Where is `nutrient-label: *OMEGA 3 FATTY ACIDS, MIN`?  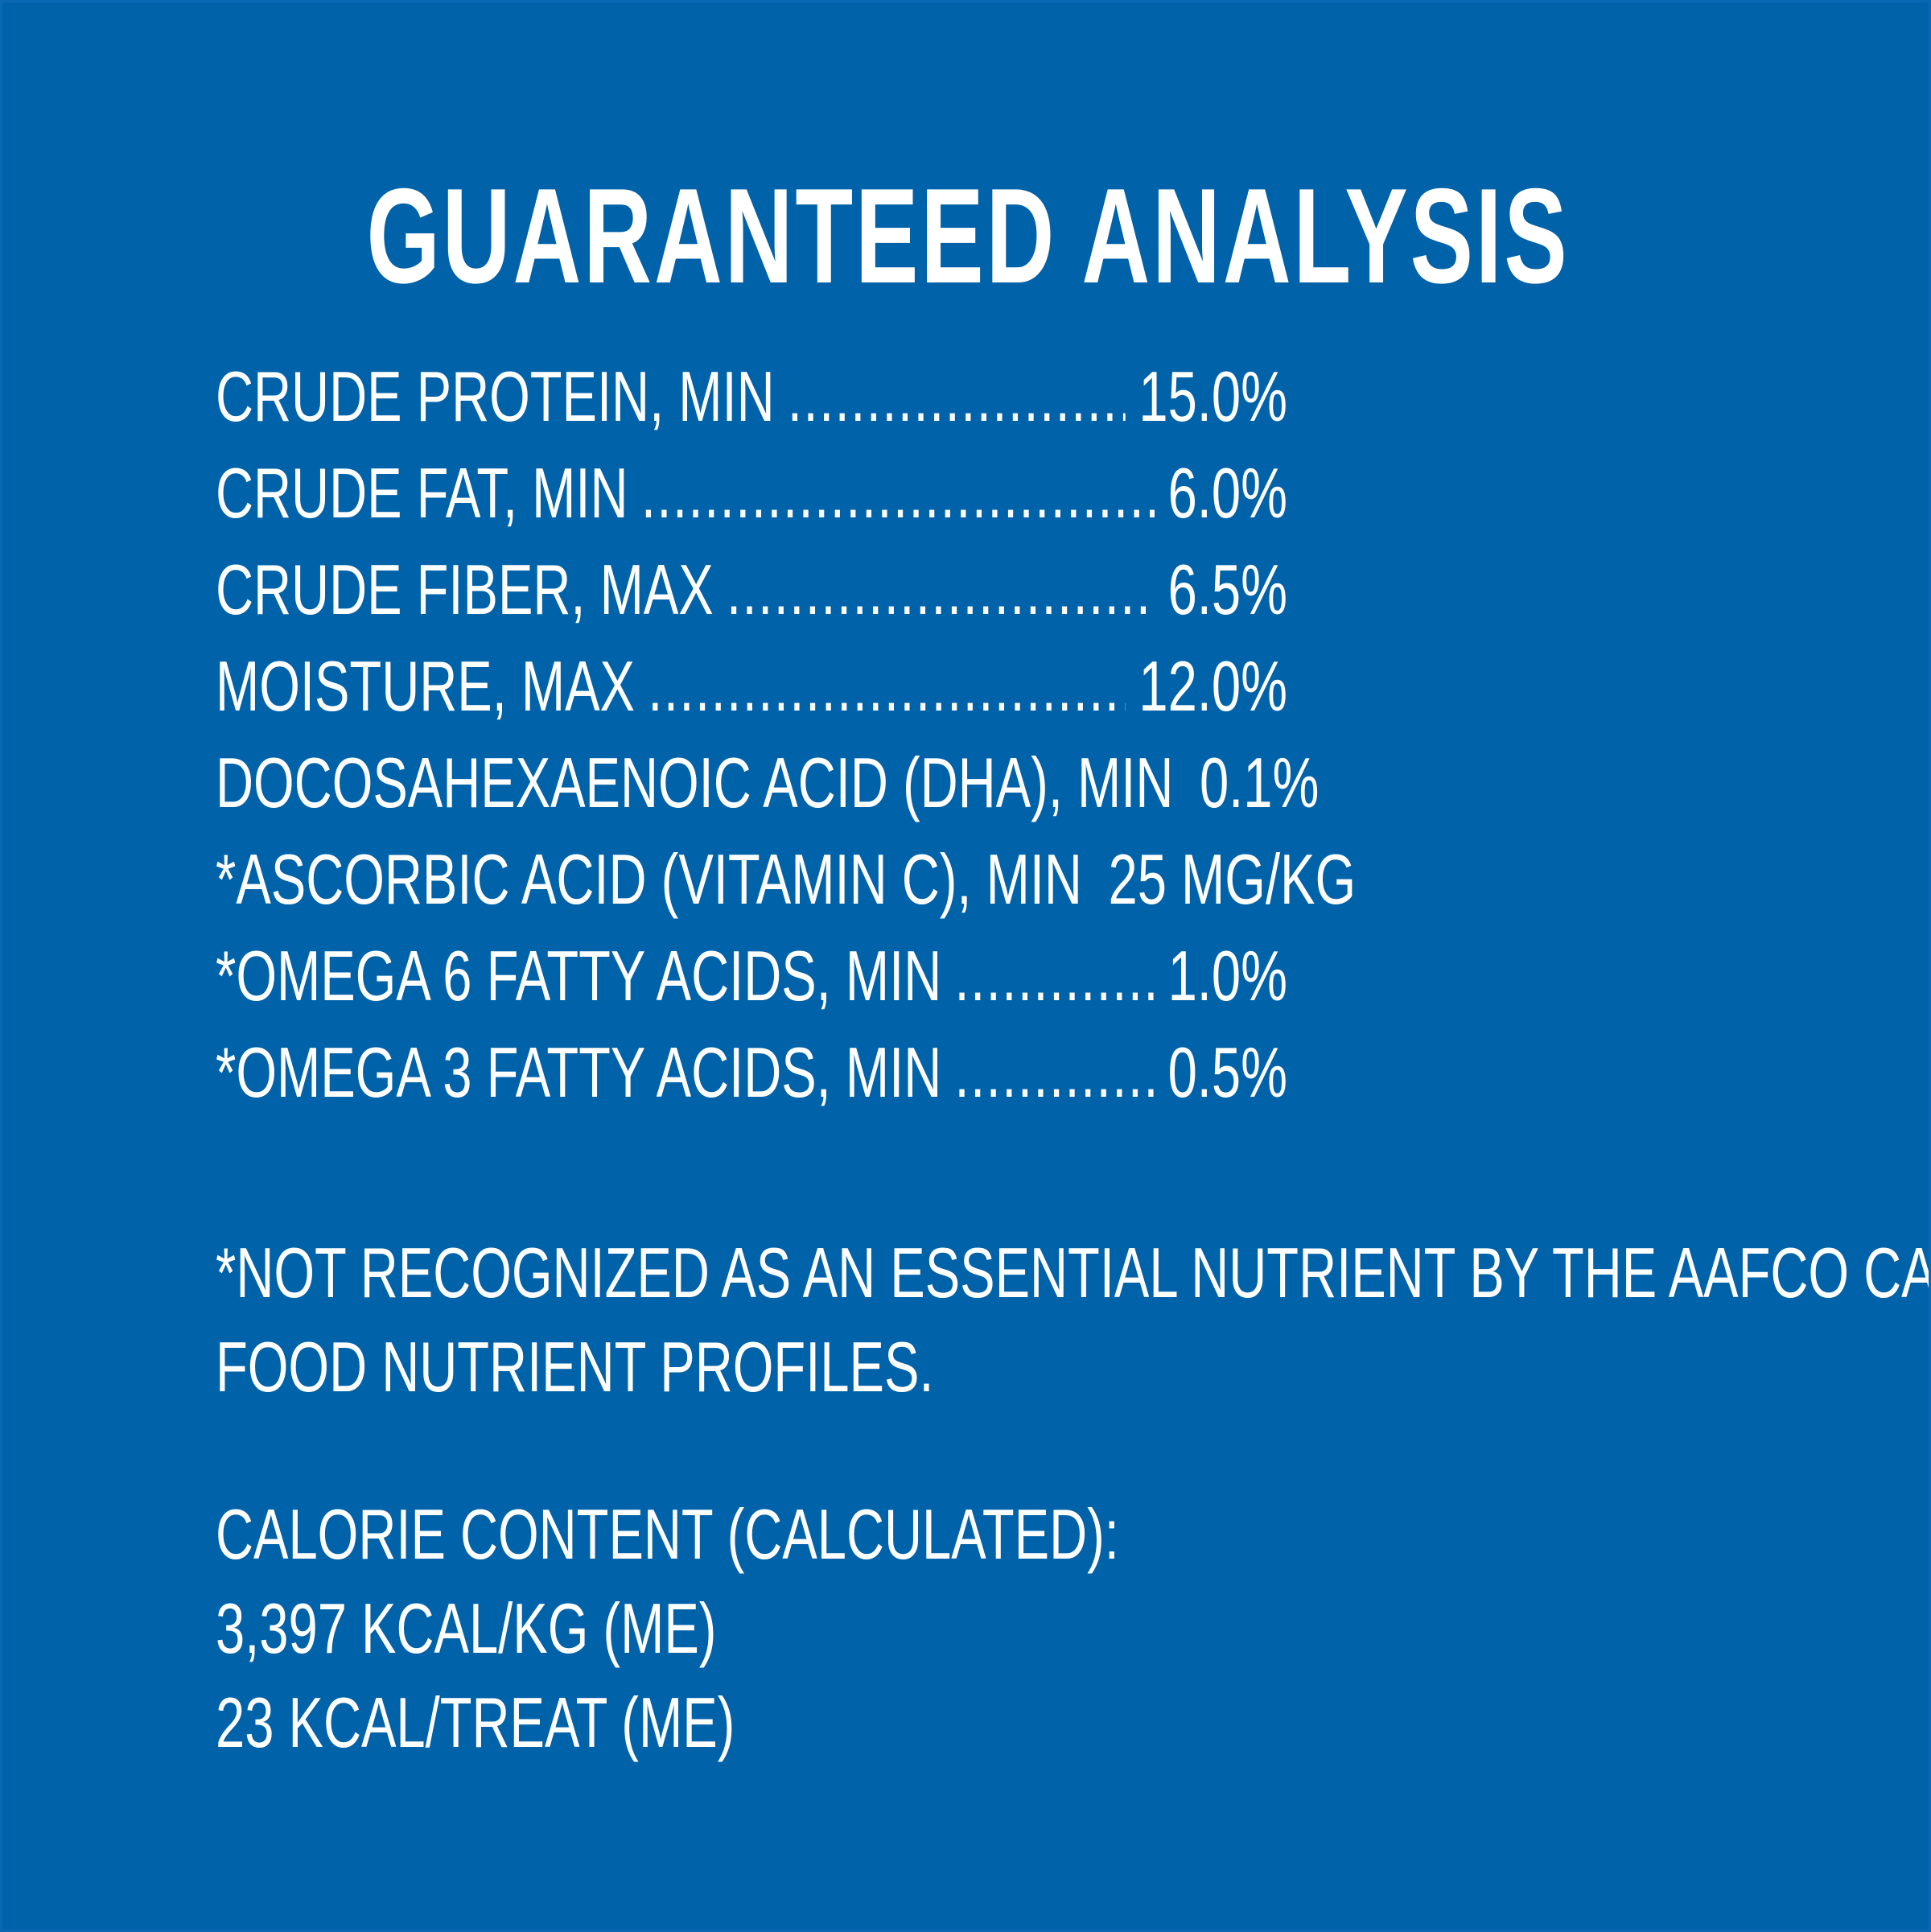 nutrient-label: *OMEGA 3 FATTY ACIDS, MIN is located at coordinates (579, 1072).